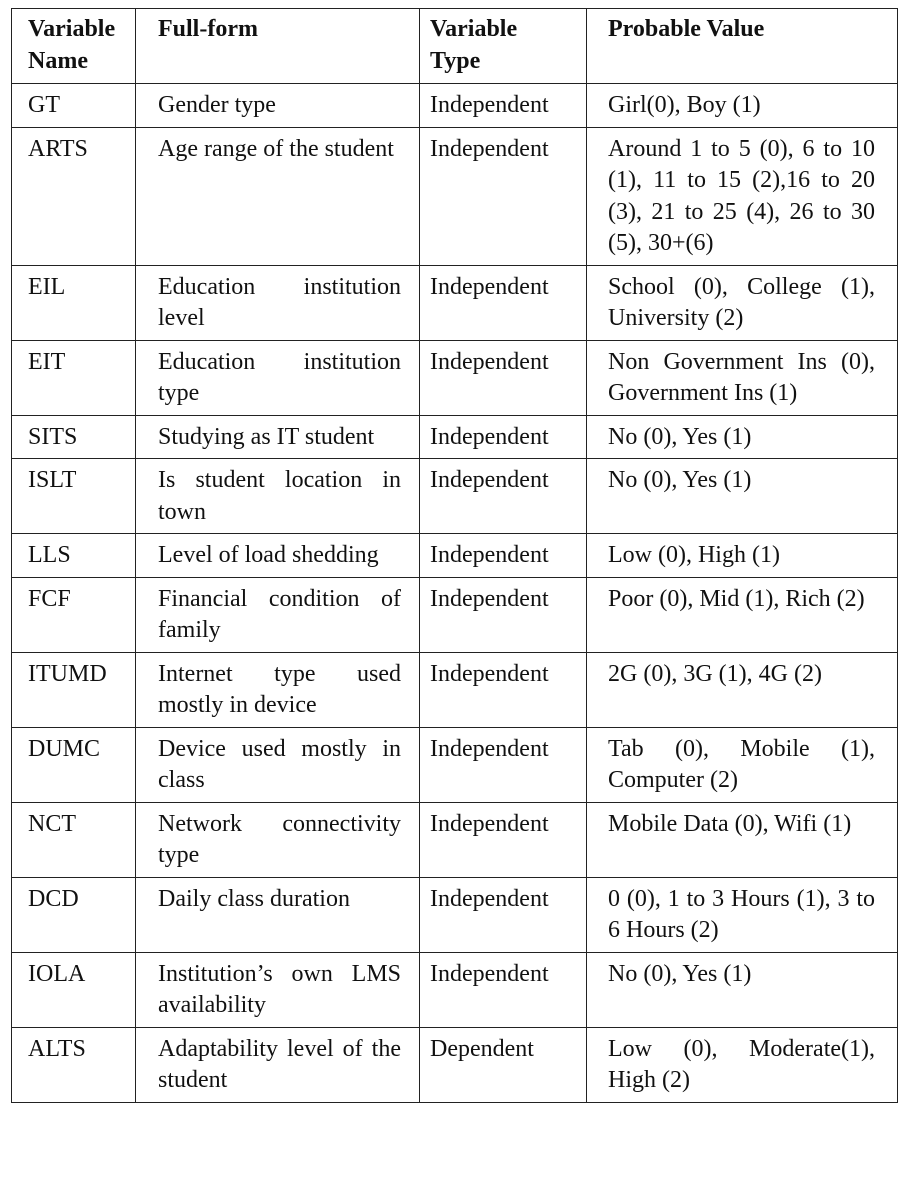 The width and height of the screenshot is (906, 1198). I want to click on cell-variable-name: FCF, so click(73, 614).